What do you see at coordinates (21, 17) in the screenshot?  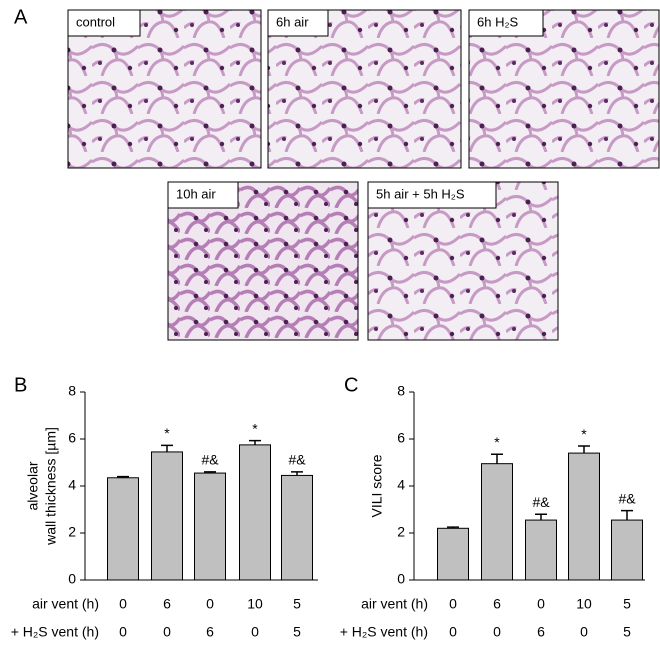 I see `panel-label: A` at bounding box center [21, 17].